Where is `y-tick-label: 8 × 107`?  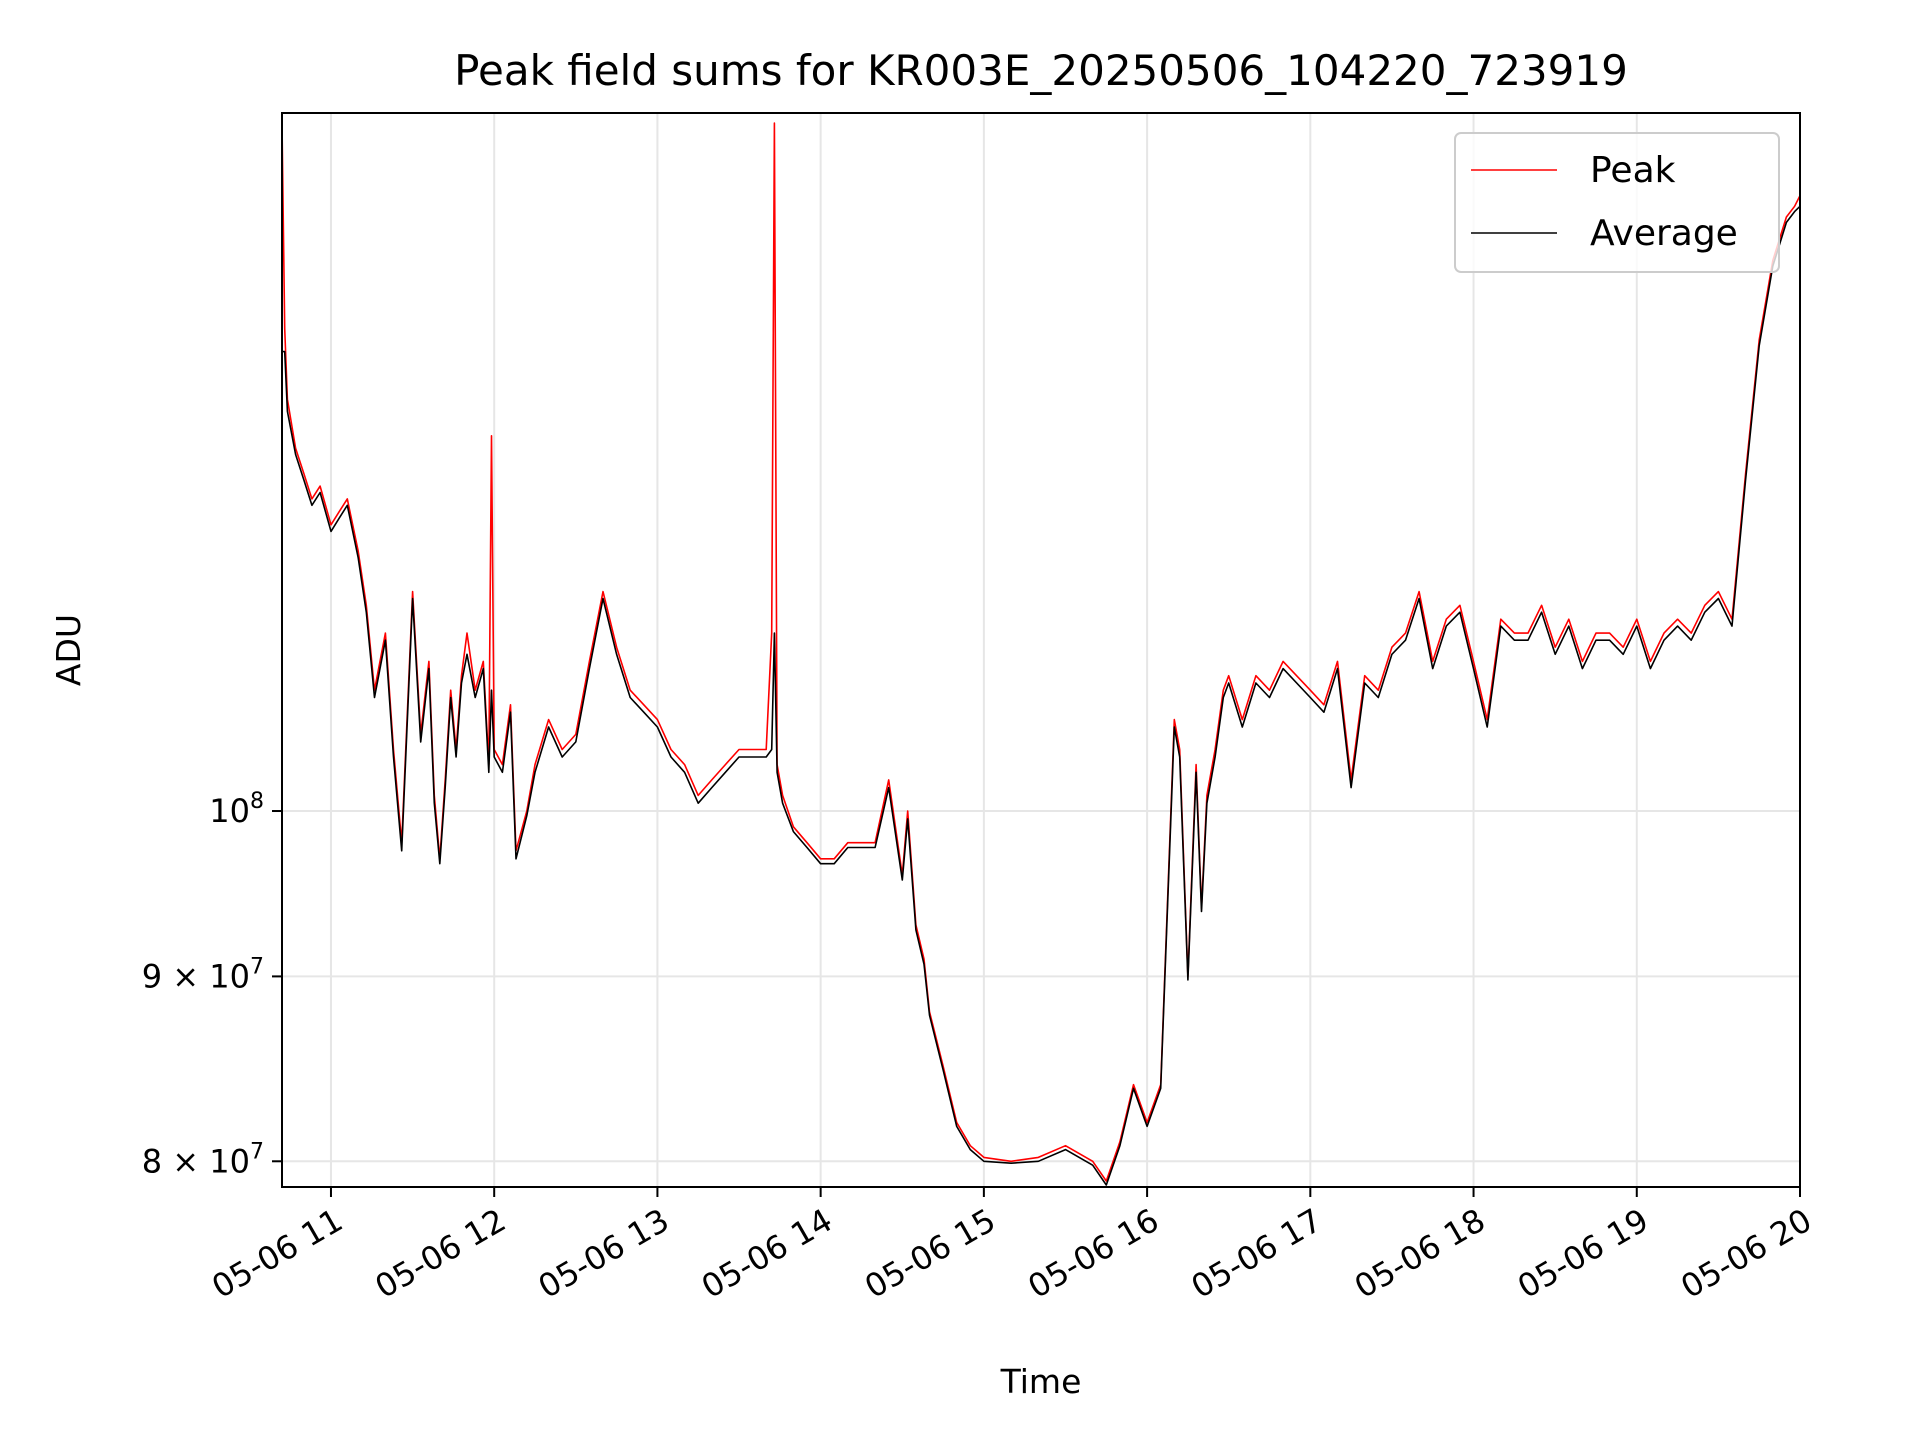
y-tick-label: 8 × 107 is located at coordinates (203, 1159).